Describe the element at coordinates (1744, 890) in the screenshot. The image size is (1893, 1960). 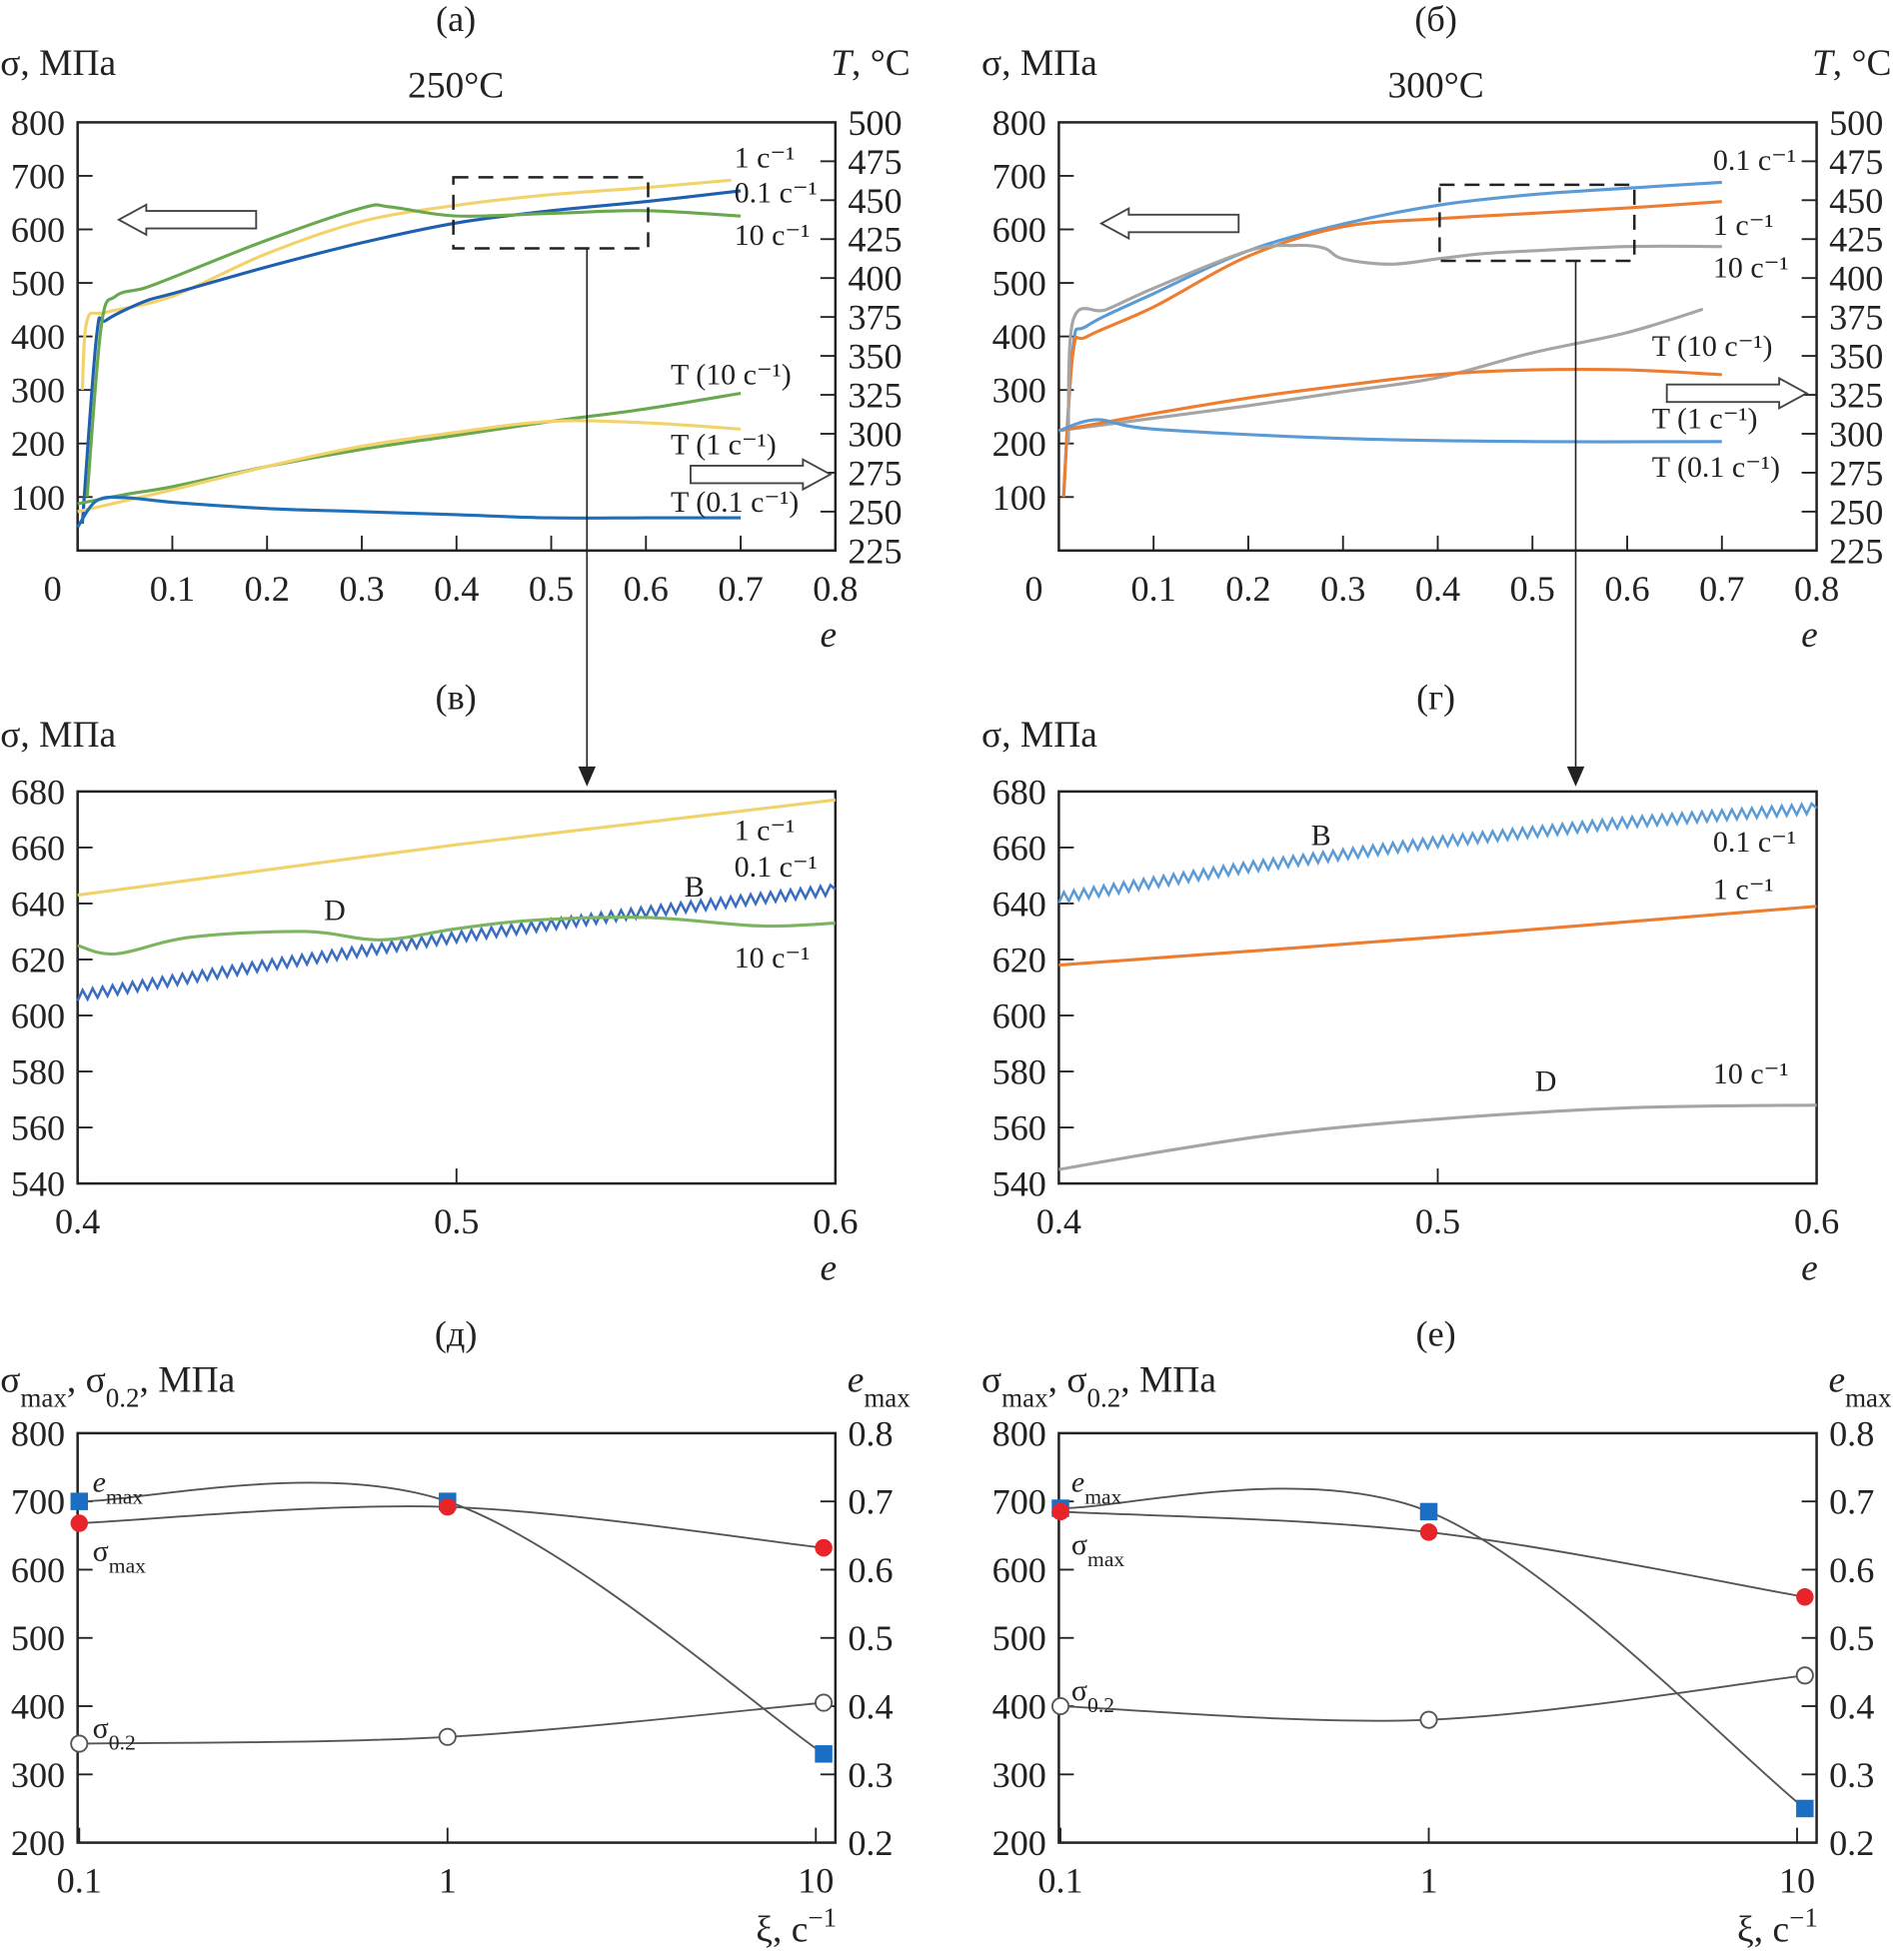
I see `series-label: 1 c⁻¹` at that location.